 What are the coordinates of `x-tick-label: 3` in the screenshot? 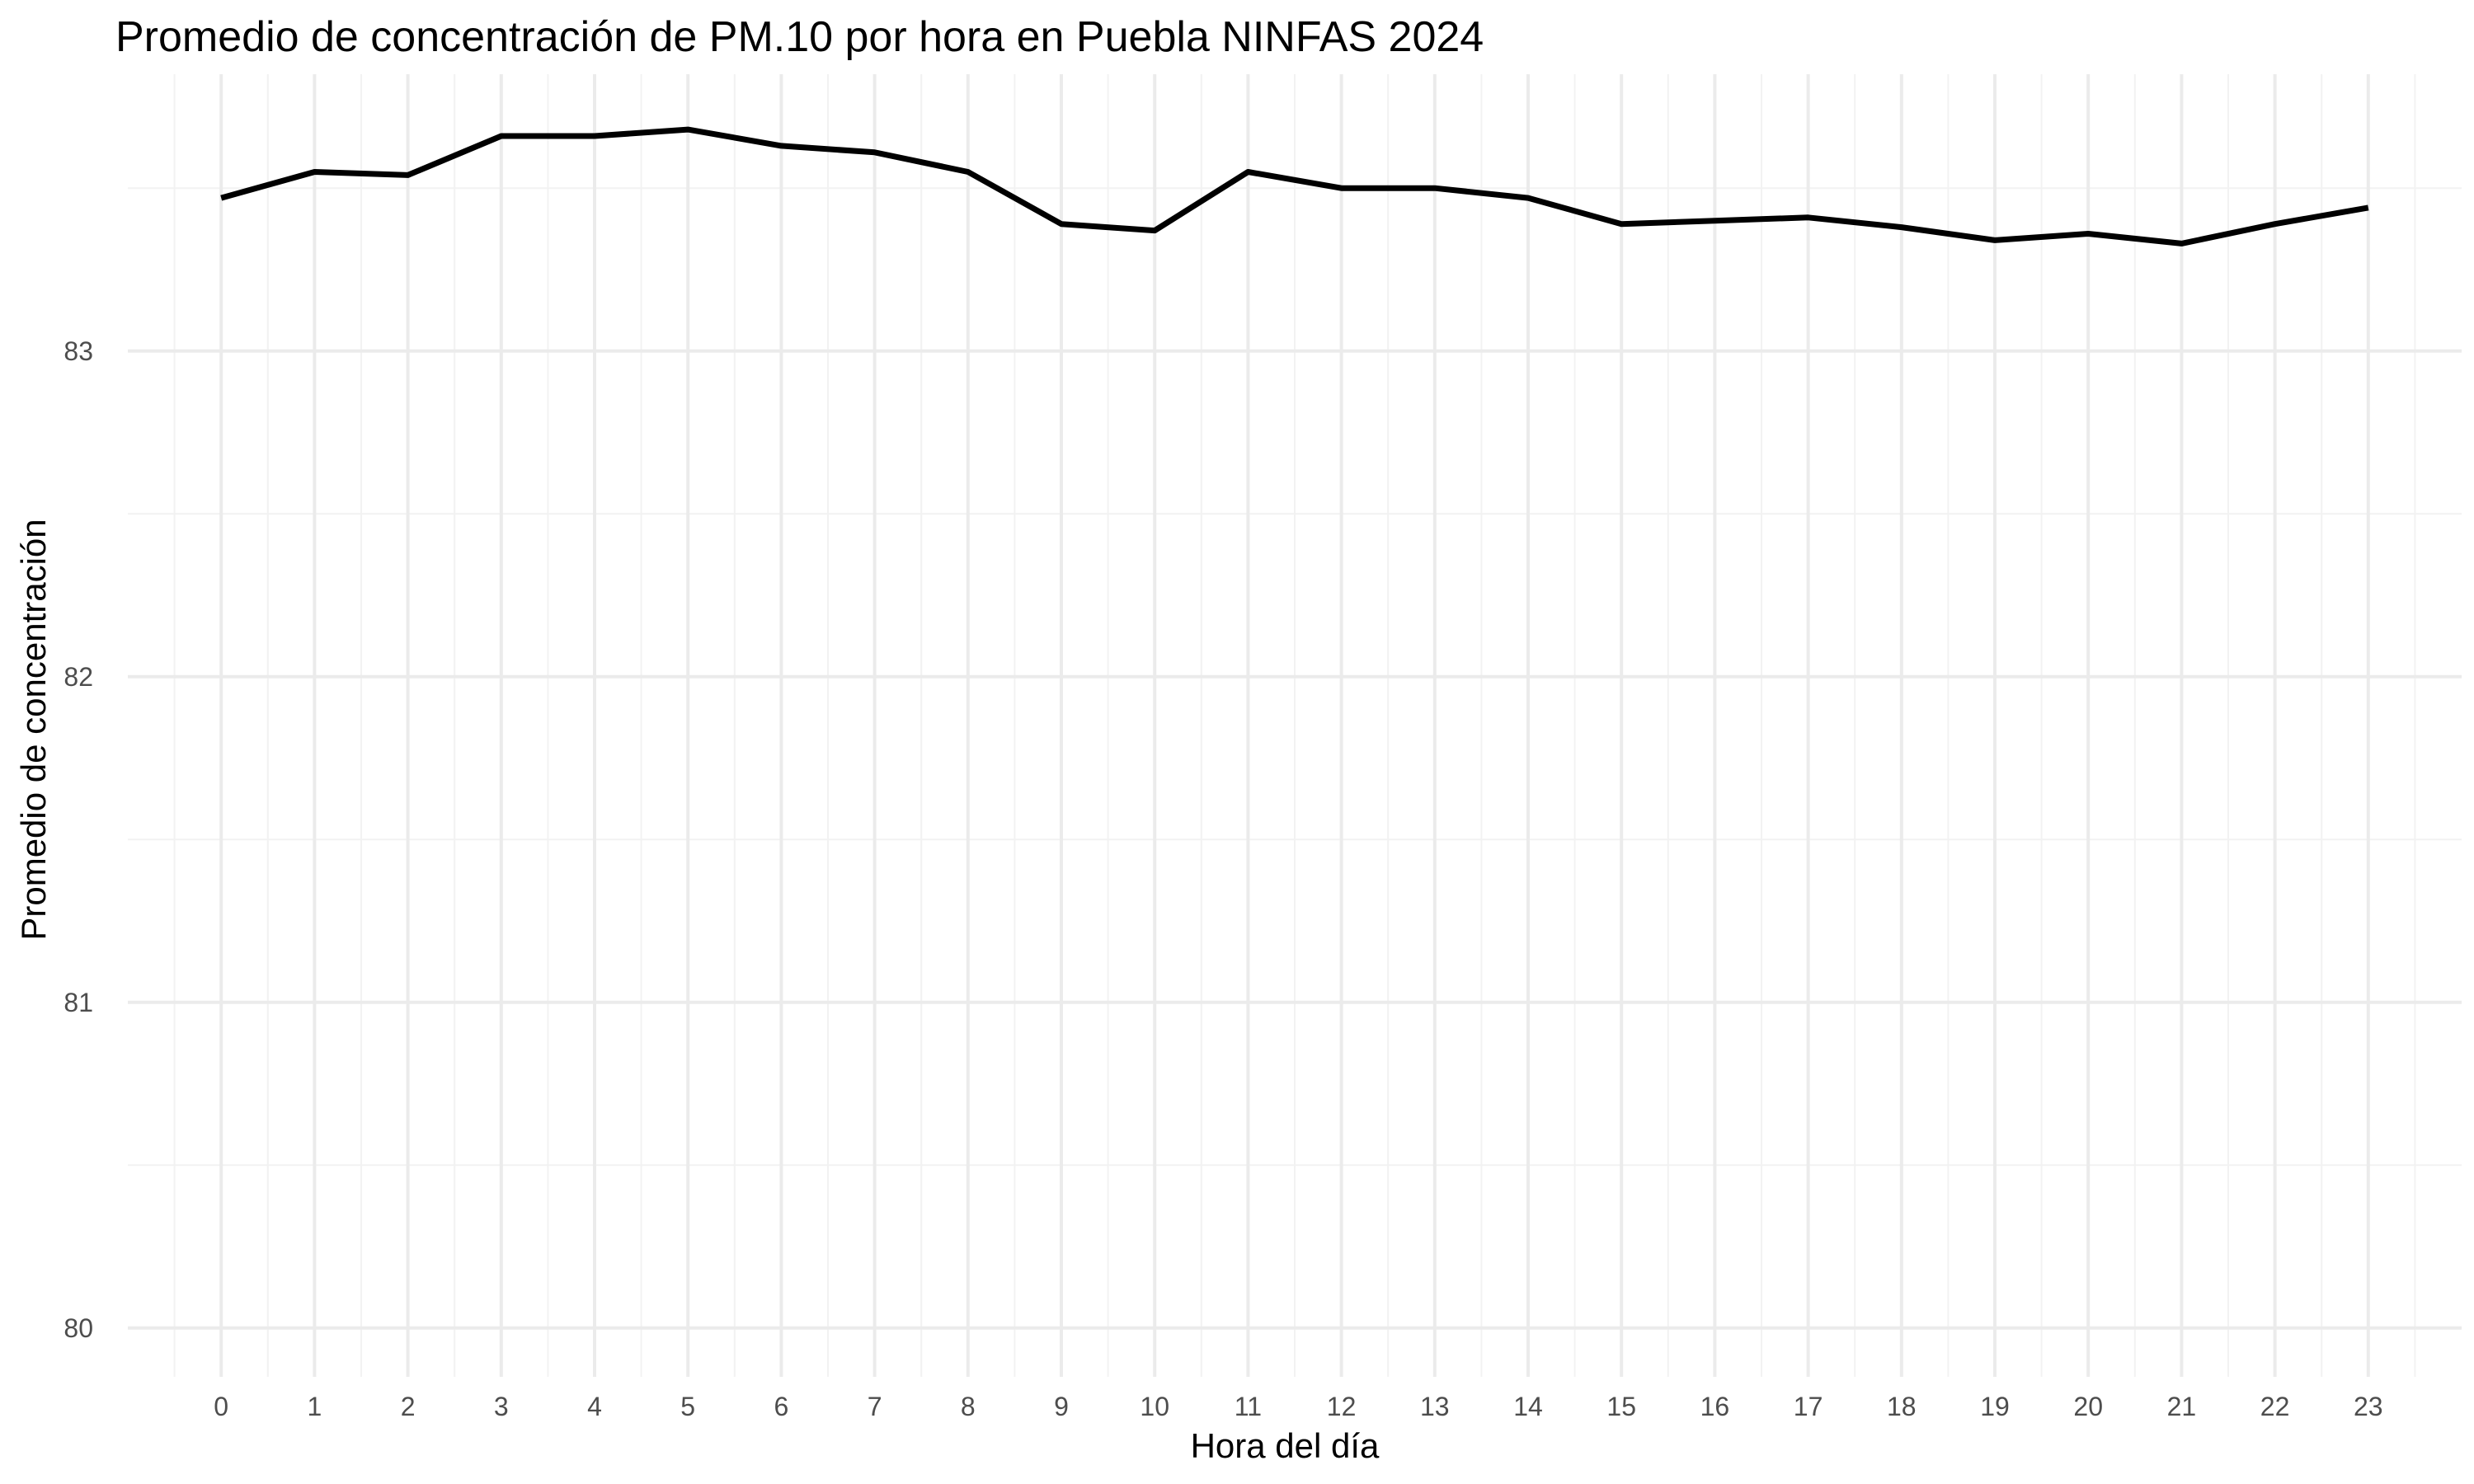 It's located at (501, 1406).